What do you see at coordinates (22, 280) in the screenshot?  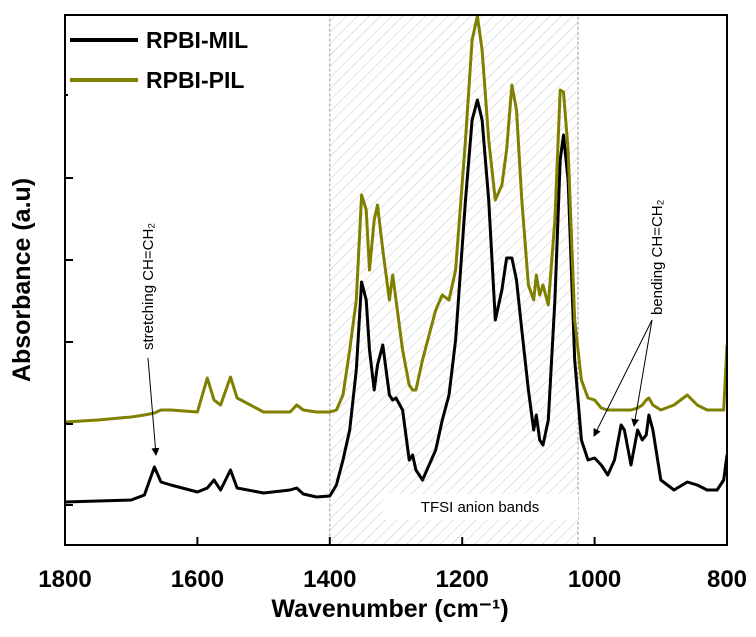 I see `y-axis-label: Absorbance (a.u)` at bounding box center [22, 280].